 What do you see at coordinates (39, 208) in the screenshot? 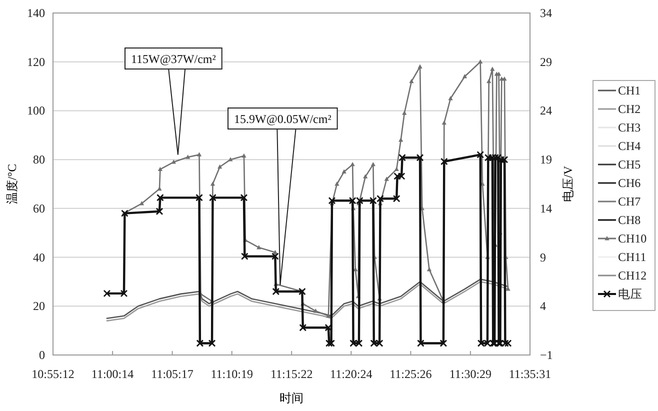
I see `y-tick-label: 60` at bounding box center [39, 208].